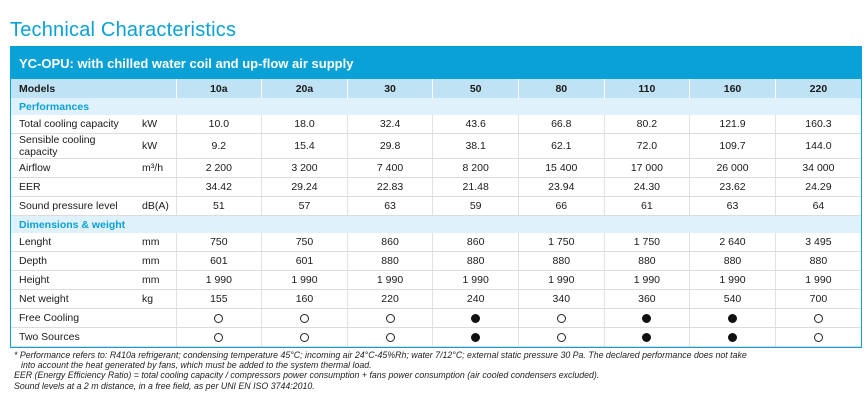 The width and height of the screenshot is (868, 411). What do you see at coordinates (732, 168) in the screenshot?
I see `value-cell: 26 000` at bounding box center [732, 168].